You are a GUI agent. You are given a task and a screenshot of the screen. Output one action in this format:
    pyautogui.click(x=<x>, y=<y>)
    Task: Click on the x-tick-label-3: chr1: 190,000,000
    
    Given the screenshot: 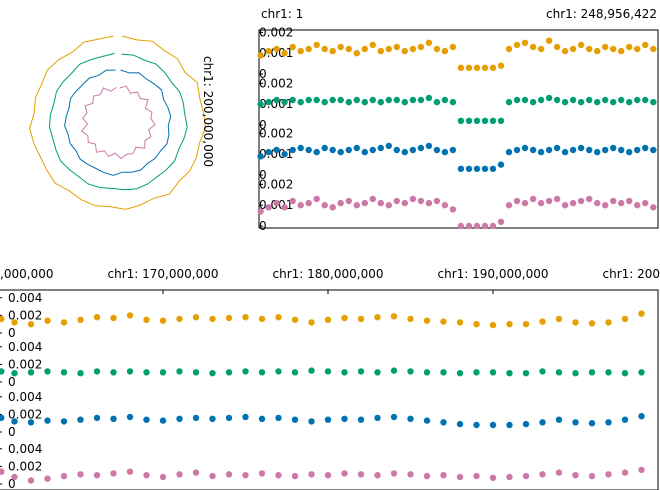 What is the action you would take?
    pyautogui.click(x=493, y=274)
    